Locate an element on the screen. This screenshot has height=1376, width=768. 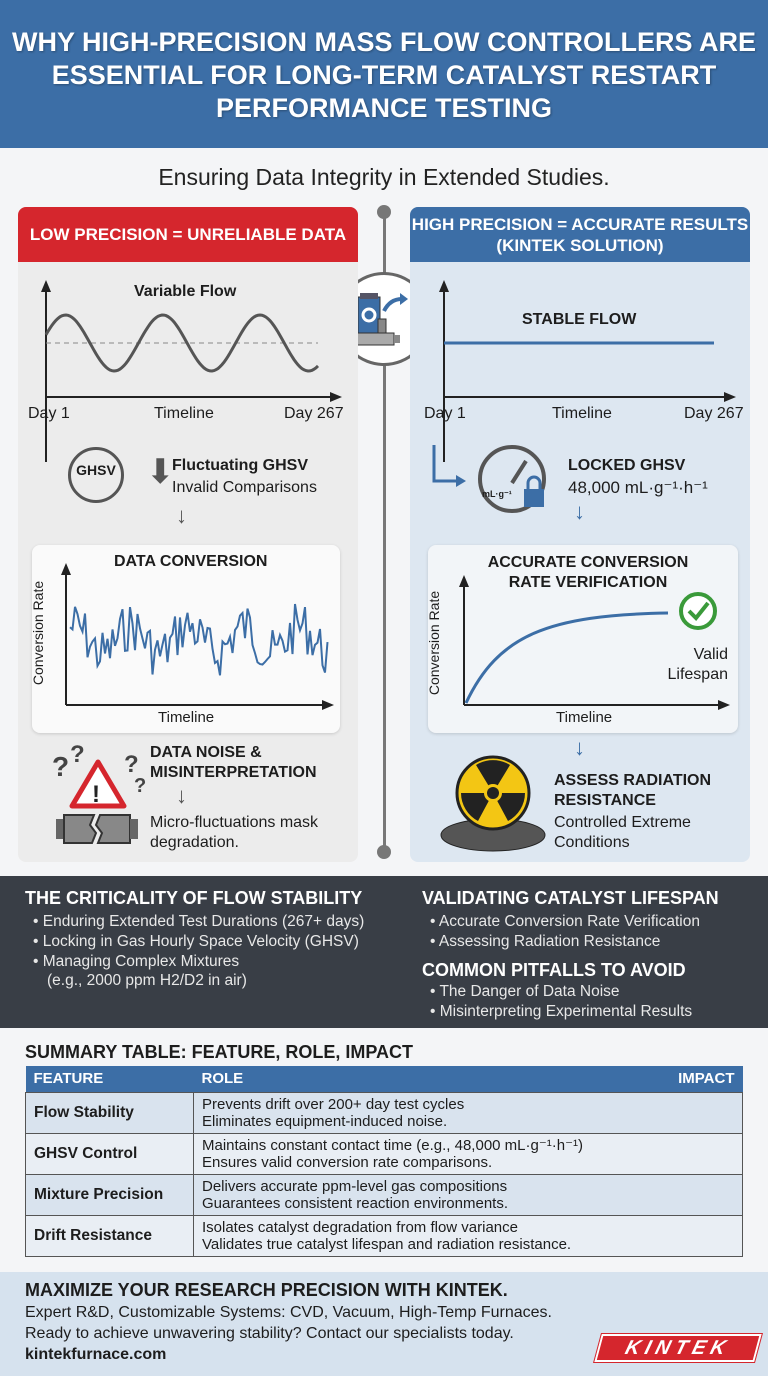
valid-lifespan-label: Valid Lifespan is located at coordinates (698, 664).